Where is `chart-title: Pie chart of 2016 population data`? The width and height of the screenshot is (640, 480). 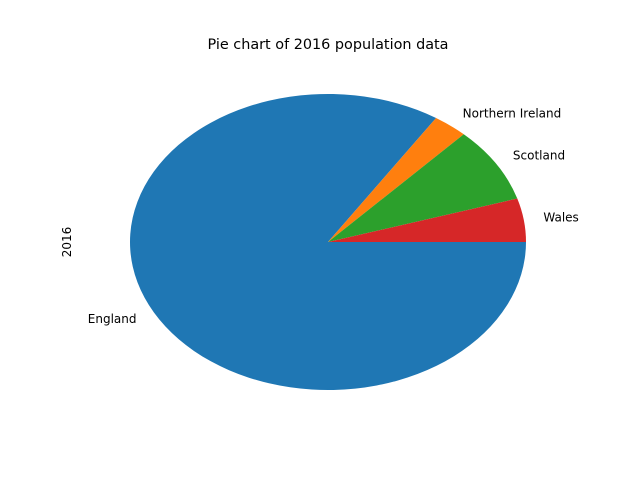
chart-title: Pie chart of 2016 population data is located at coordinates (328, 45).